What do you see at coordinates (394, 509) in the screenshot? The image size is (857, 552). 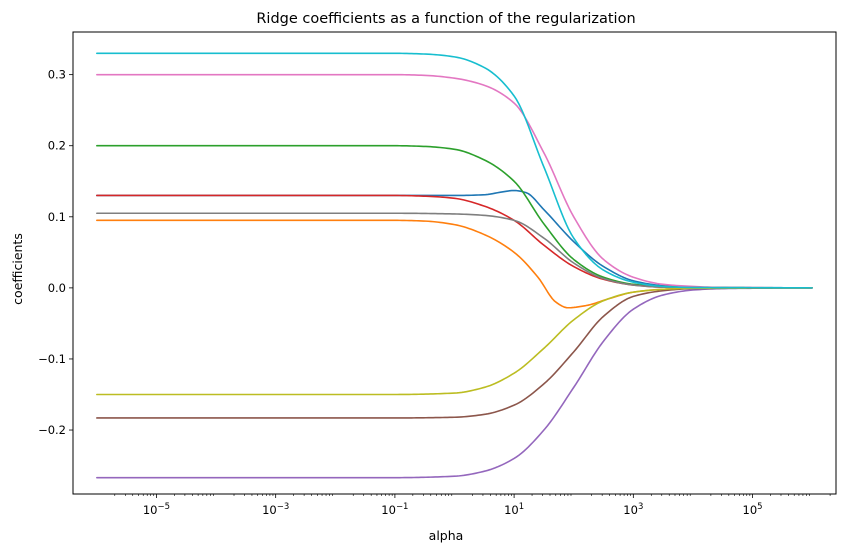 I see `x-tick-label: 10⁻¹` at bounding box center [394, 509].